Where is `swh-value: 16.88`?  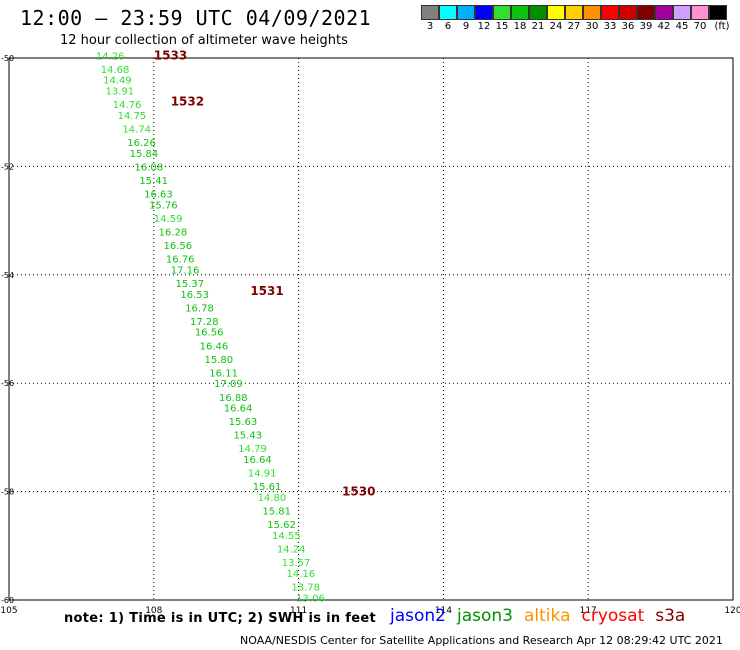 swh-value: 16.88 is located at coordinates (233, 398).